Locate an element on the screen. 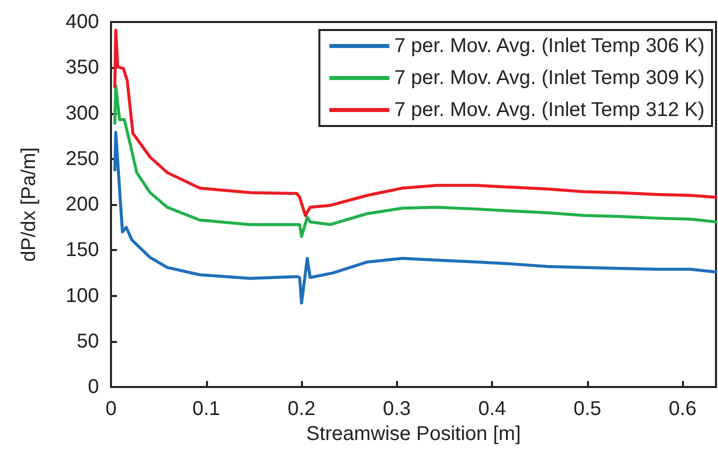 This screenshot has height=456, width=718. y-tick-label: 400 is located at coordinates (82, 22).